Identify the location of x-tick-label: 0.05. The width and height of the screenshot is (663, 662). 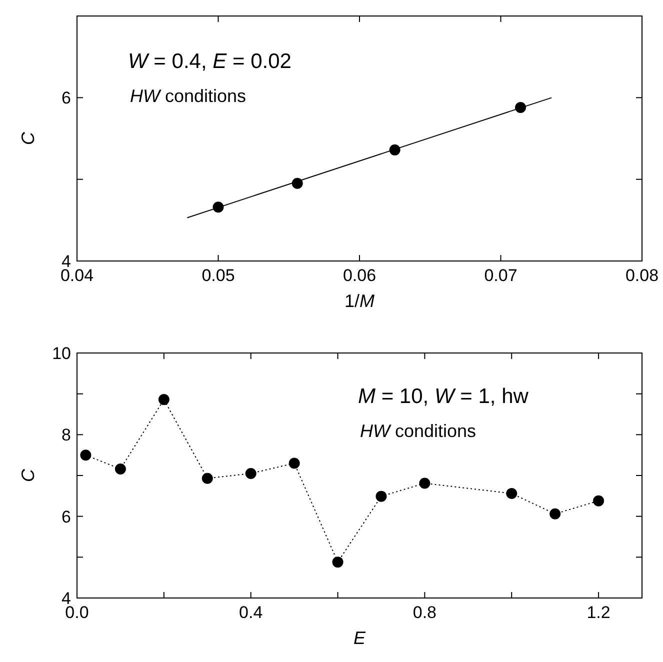
(218, 275).